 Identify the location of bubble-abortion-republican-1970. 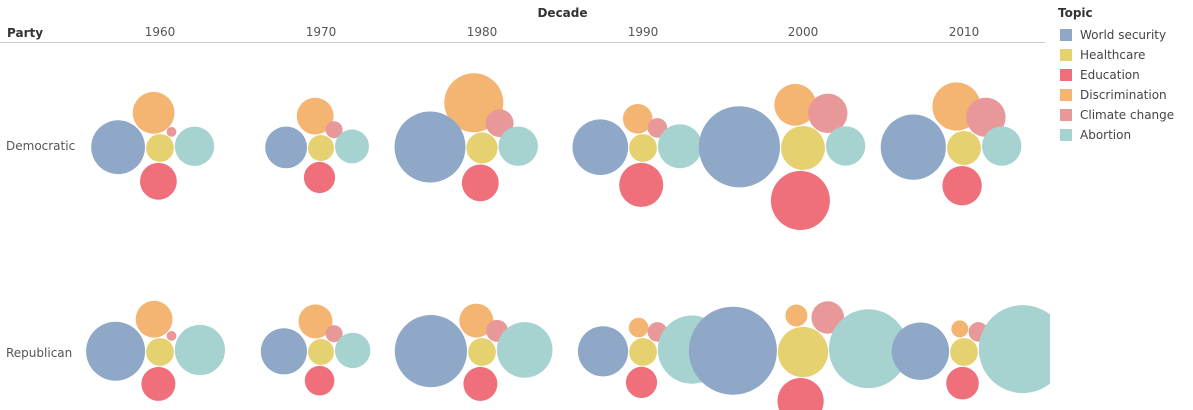
(353, 350).